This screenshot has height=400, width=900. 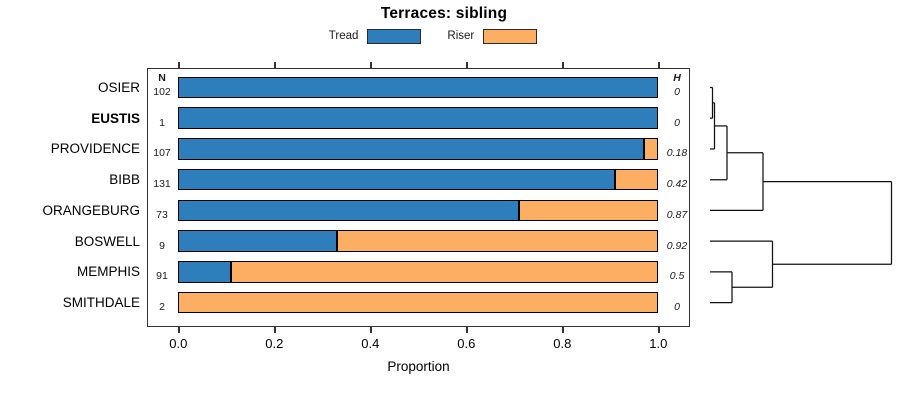 I want to click on n-value: 2, so click(x=162, y=307).